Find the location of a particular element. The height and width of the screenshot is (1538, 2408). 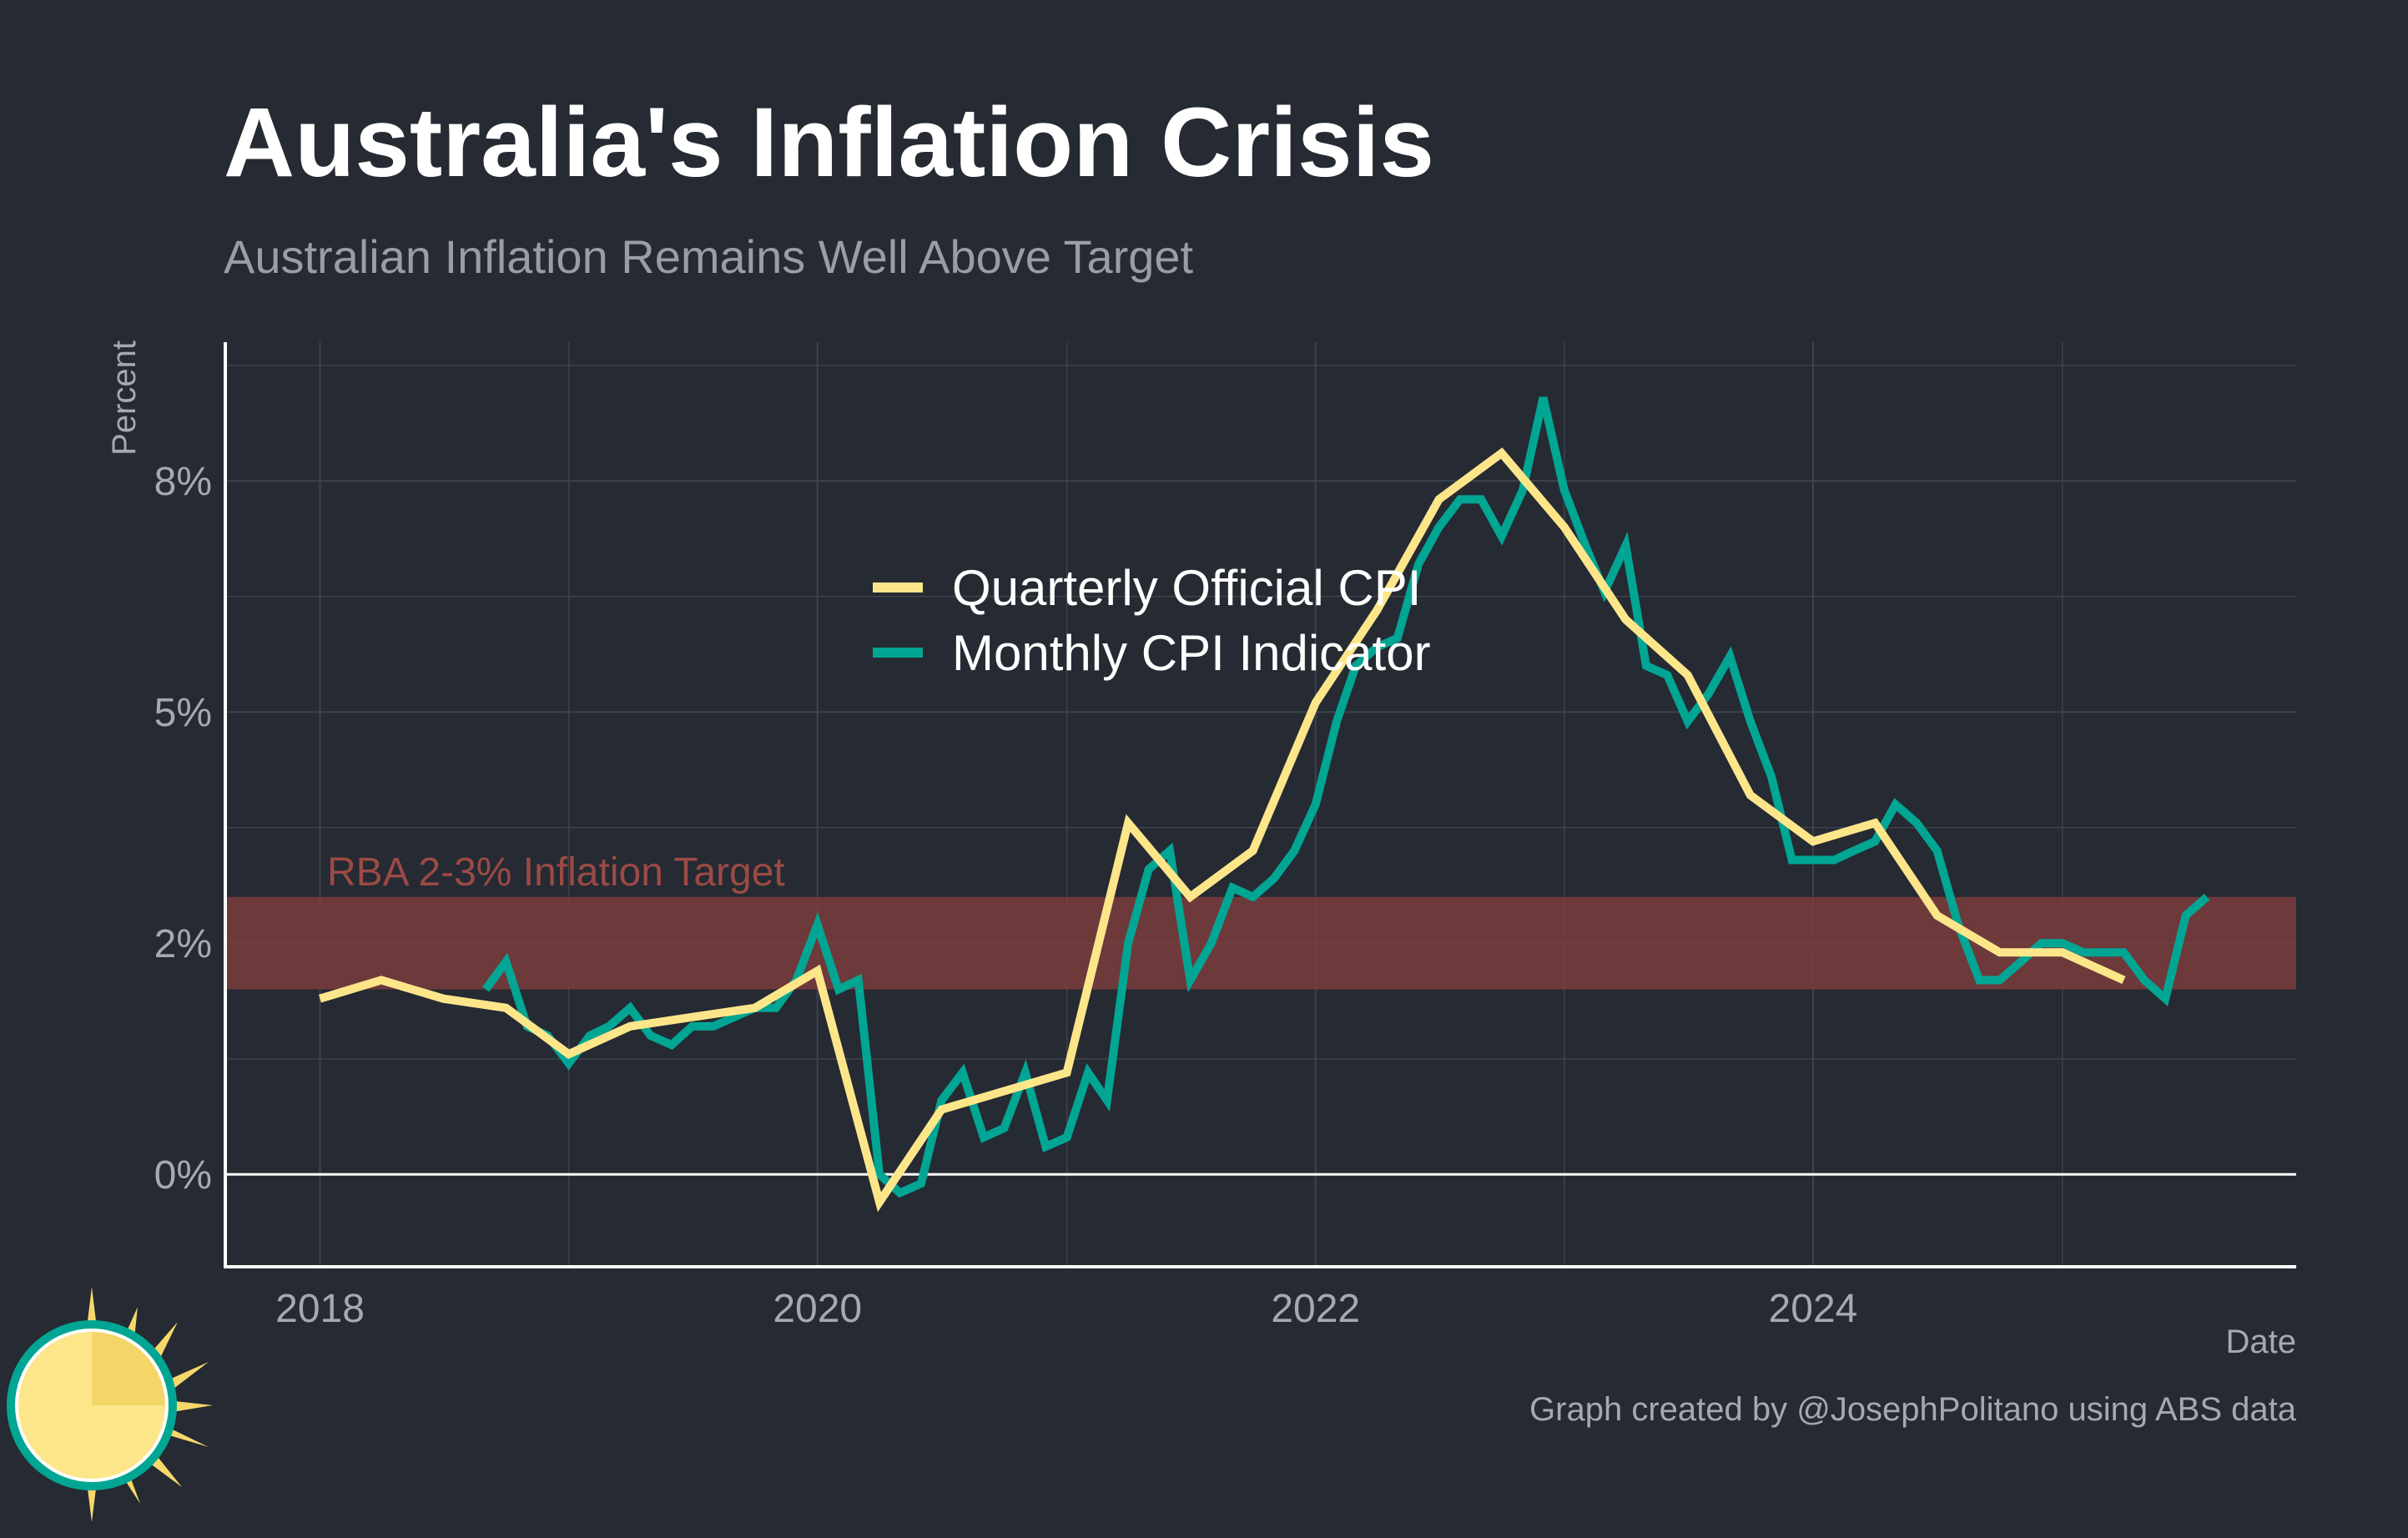

sun-logo-icon is located at coordinates (110, 1404).